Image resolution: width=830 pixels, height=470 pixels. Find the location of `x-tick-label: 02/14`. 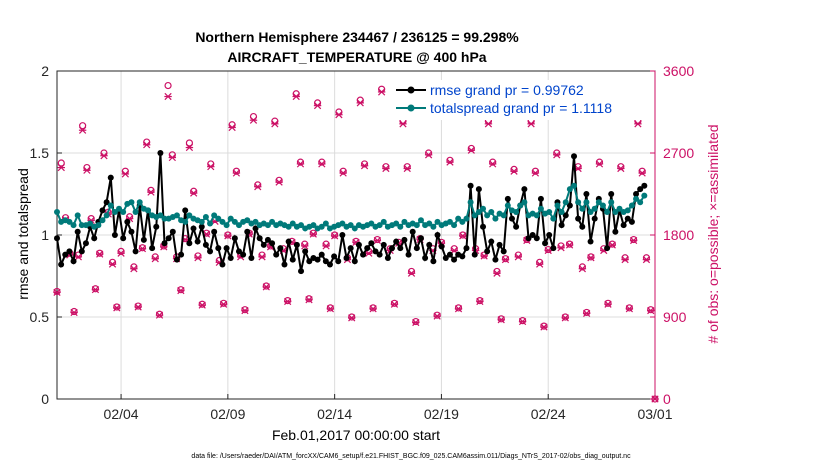

x-tick-label: 02/14 is located at coordinates (334, 414).